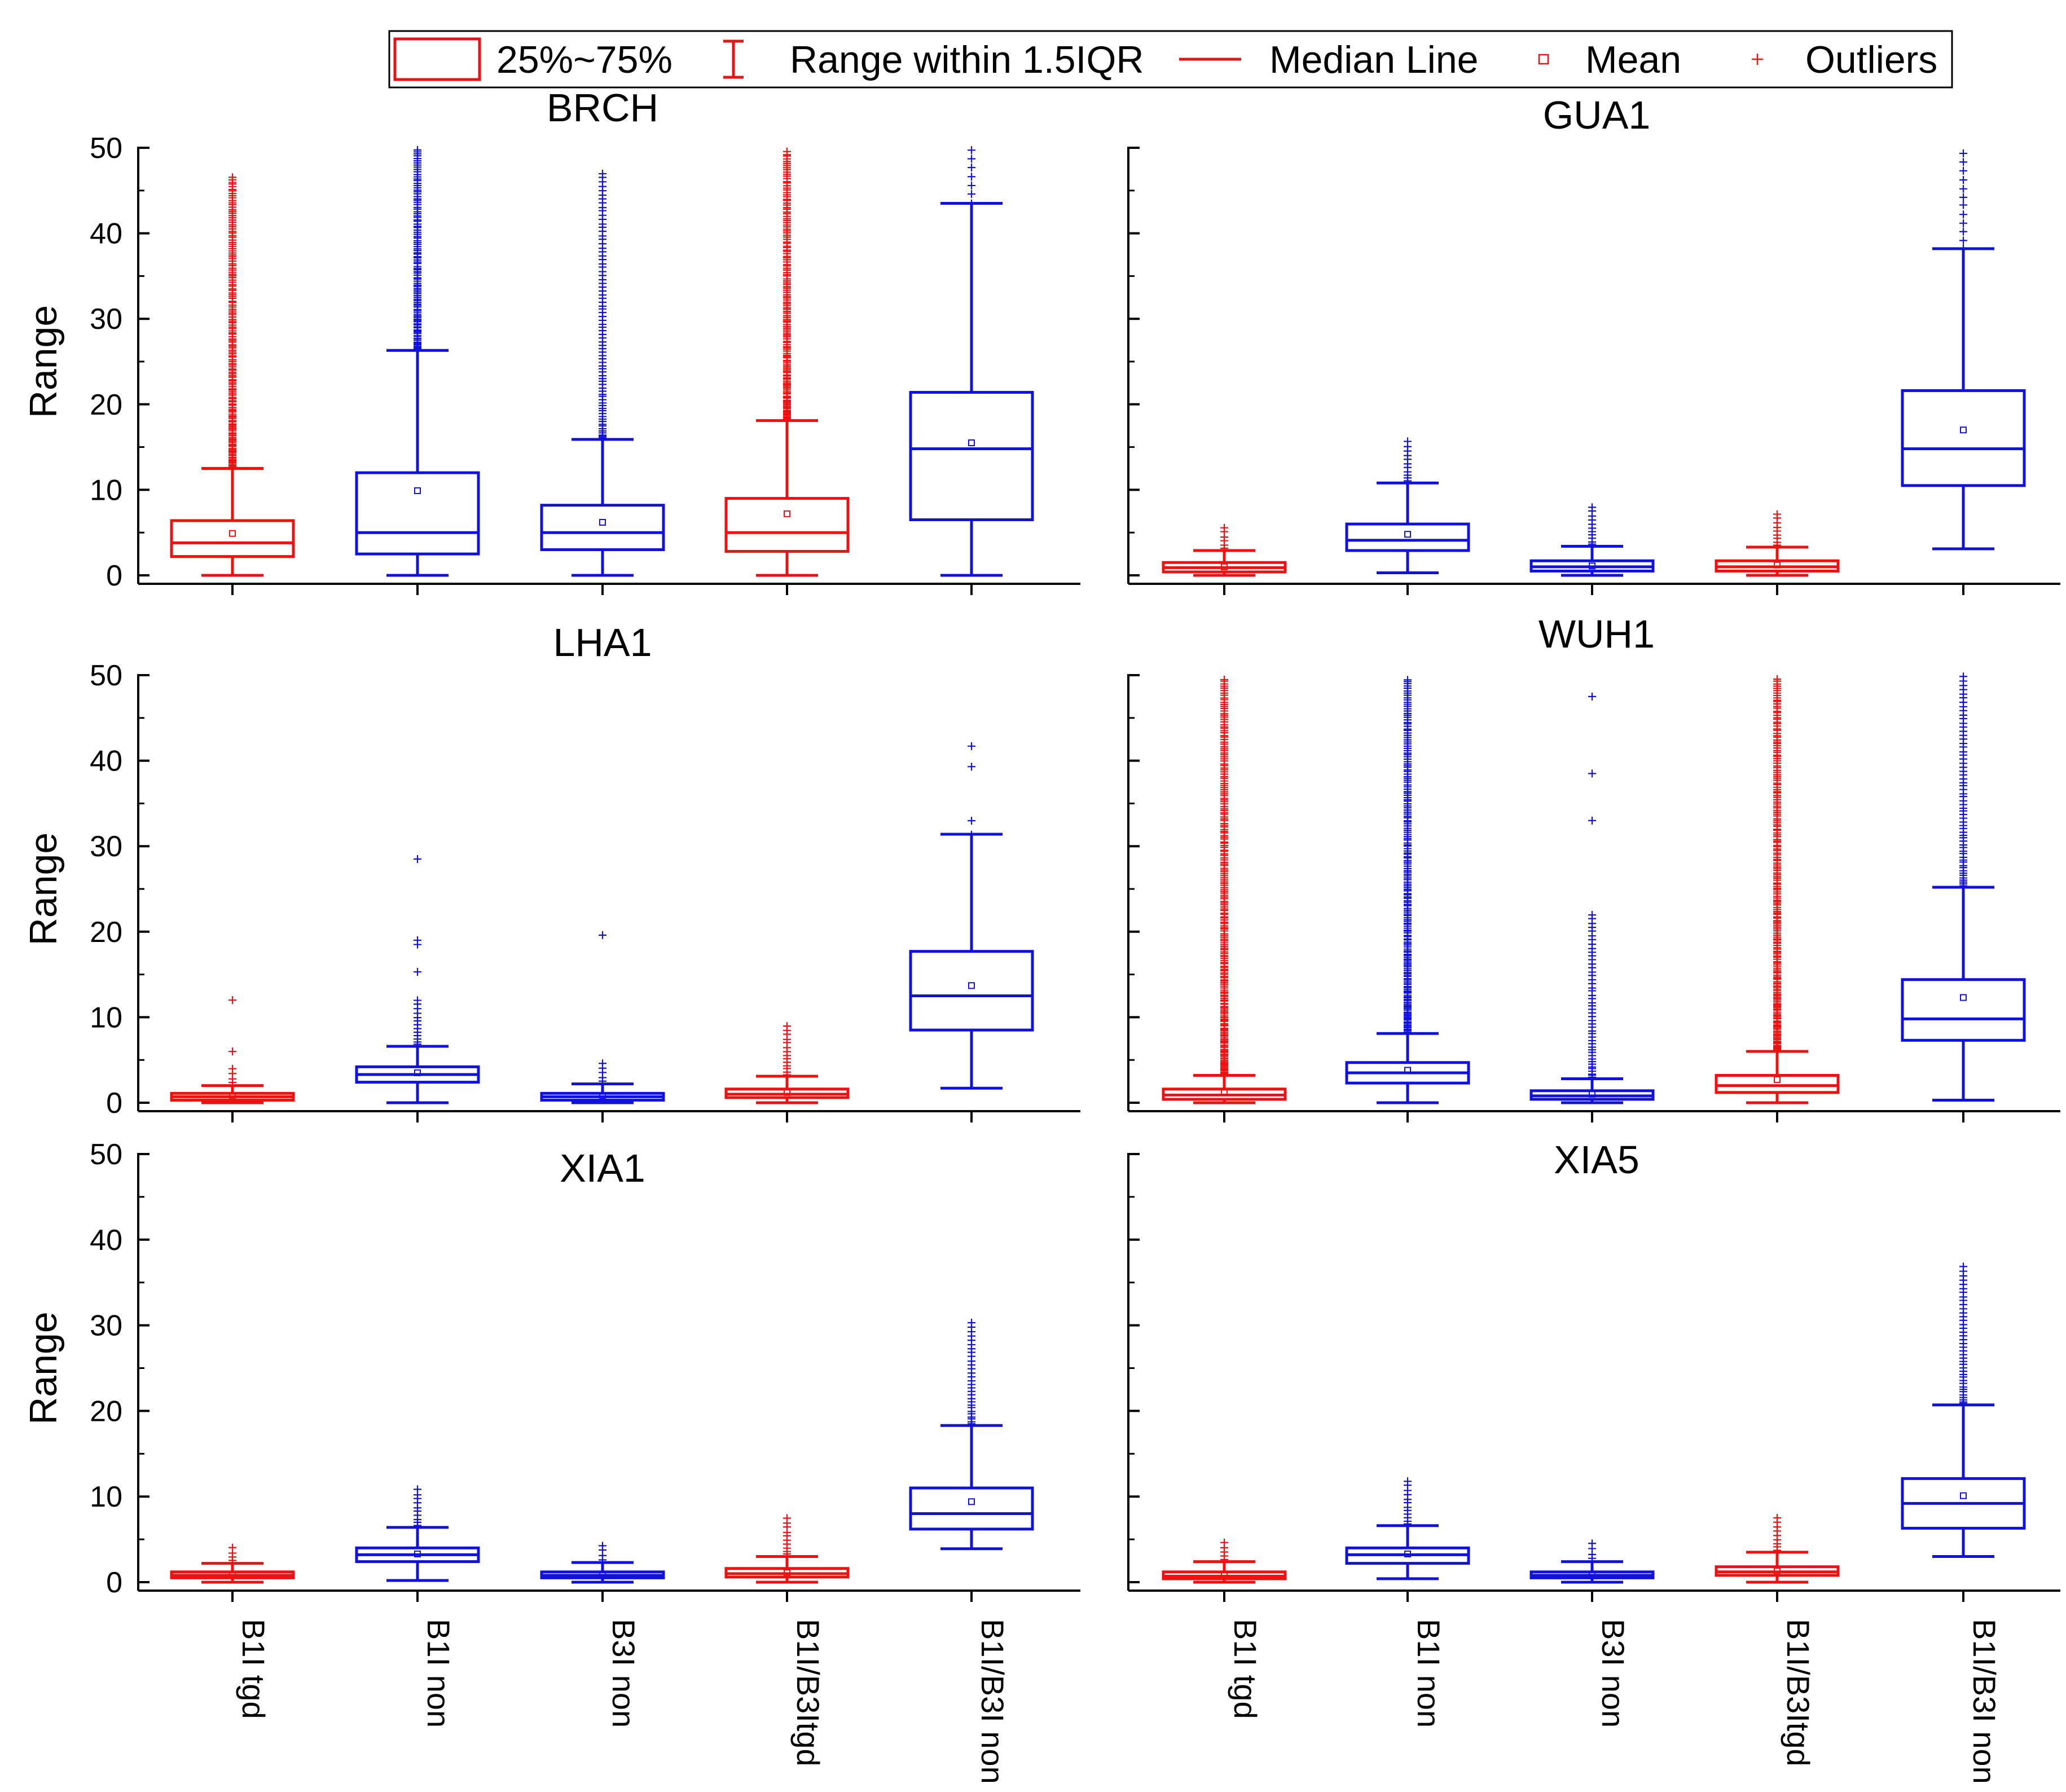 This screenshot has height=1792, width=2066. What do you see at coordinates (1963, 887) in the screenshot?
I see `box-b1i-b3i-non` at bounding box center [1963, 887].